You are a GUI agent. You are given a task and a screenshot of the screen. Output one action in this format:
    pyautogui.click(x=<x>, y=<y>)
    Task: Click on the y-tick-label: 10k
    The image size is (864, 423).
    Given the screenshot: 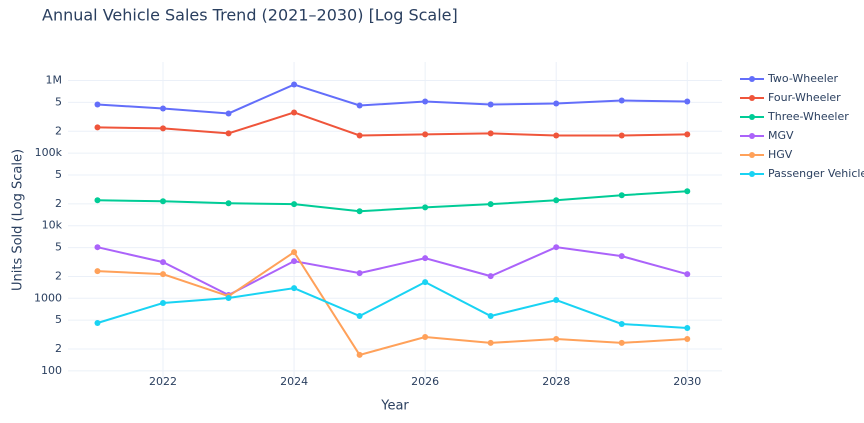 What is the action you would take?
    pyautogui.click(x=52, y=225)
    